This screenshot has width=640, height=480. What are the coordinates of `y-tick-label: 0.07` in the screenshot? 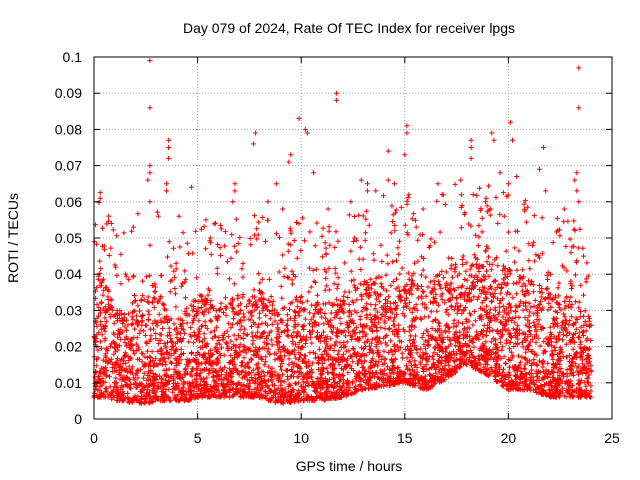 It's located at (68, 166).